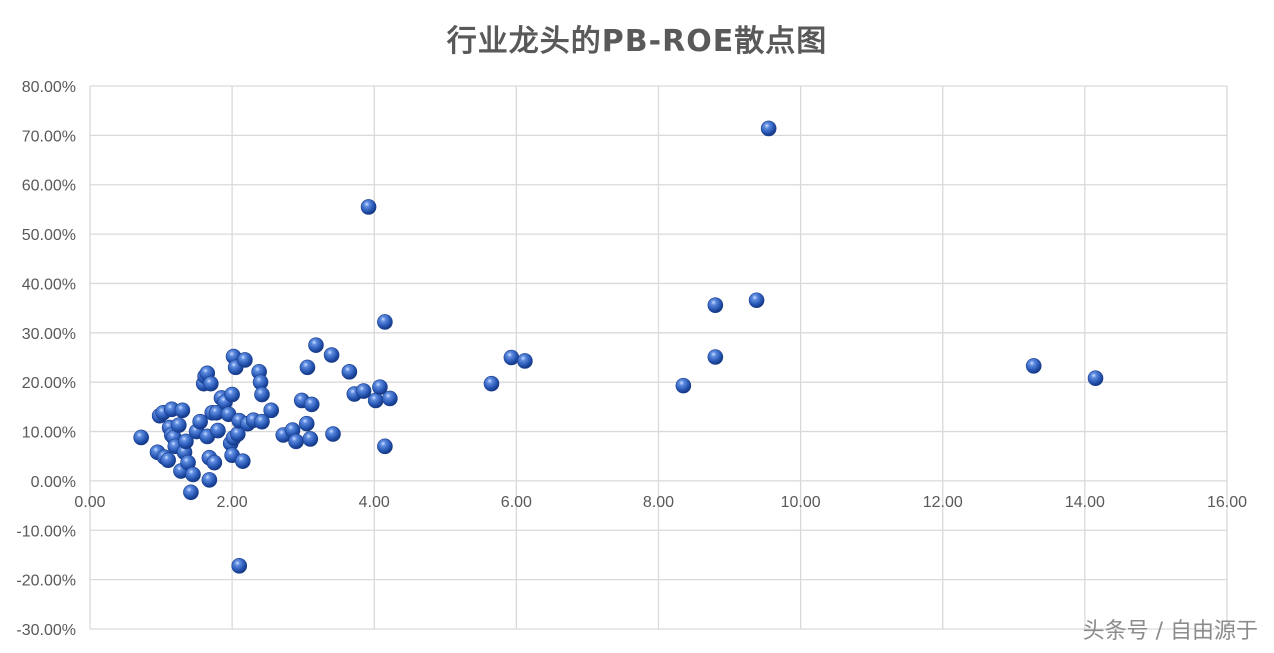 This screenshot has height=653, width=1274. I want to click on y-tick-label: 30.00%, so click(49, 334).